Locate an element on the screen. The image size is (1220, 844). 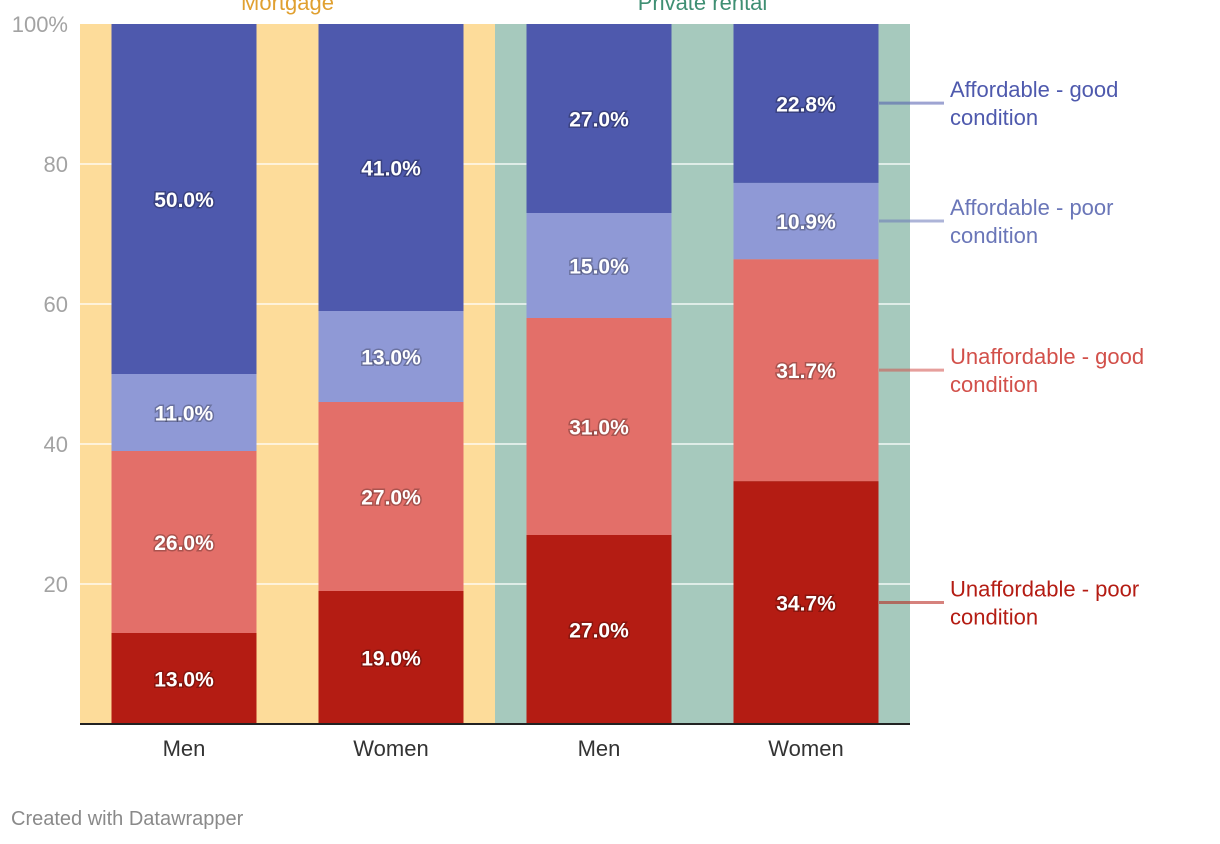
data-label: 10.9% is located at coordinates (806, 222).